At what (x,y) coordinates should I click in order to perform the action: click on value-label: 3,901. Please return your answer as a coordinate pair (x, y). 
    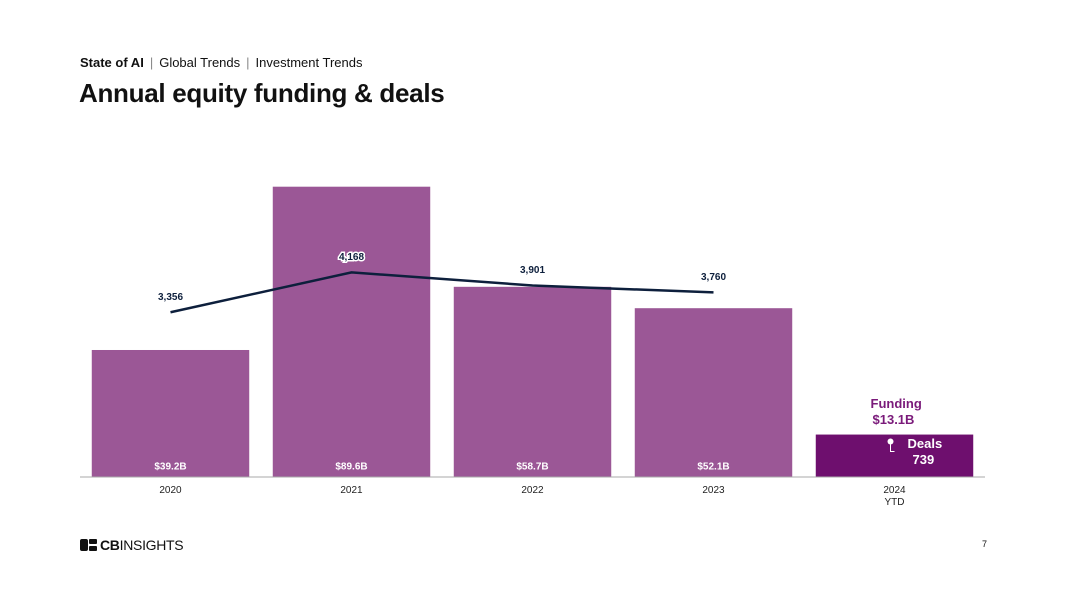
    Looking at the image, I should click on (532, 270).